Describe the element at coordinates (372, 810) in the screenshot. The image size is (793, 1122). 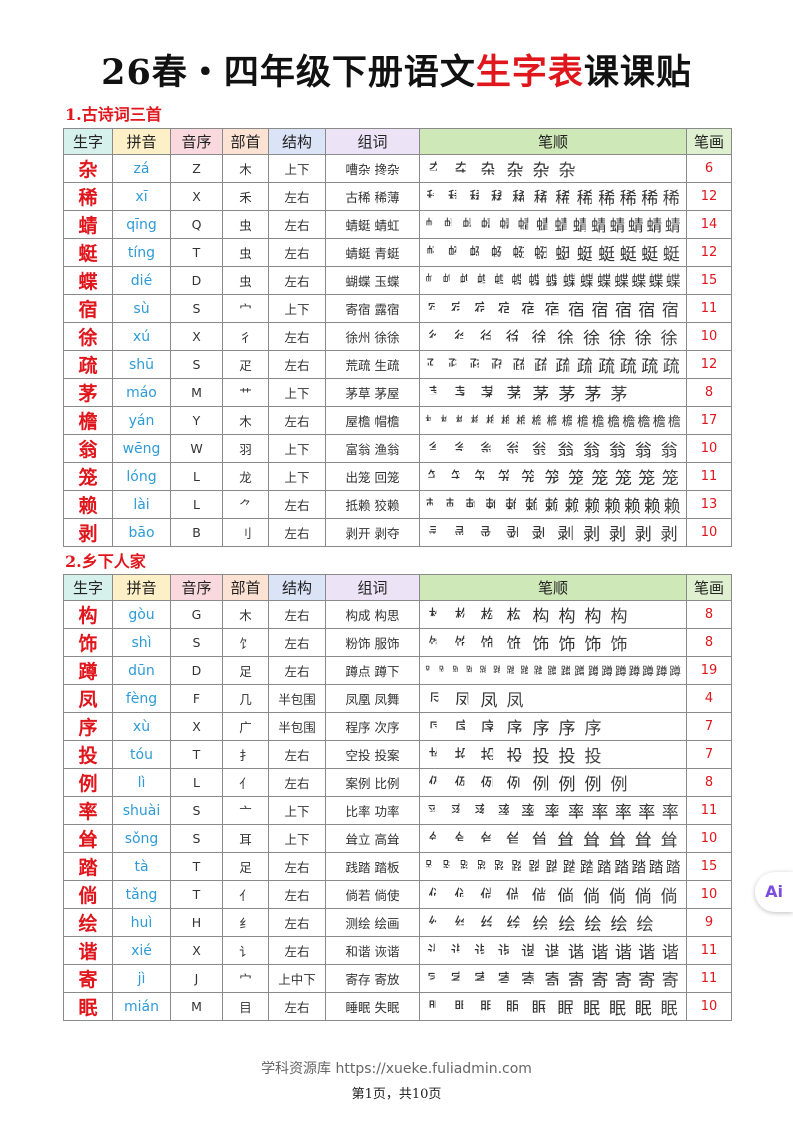
I see `words-cell: 比率 功率` at that location.